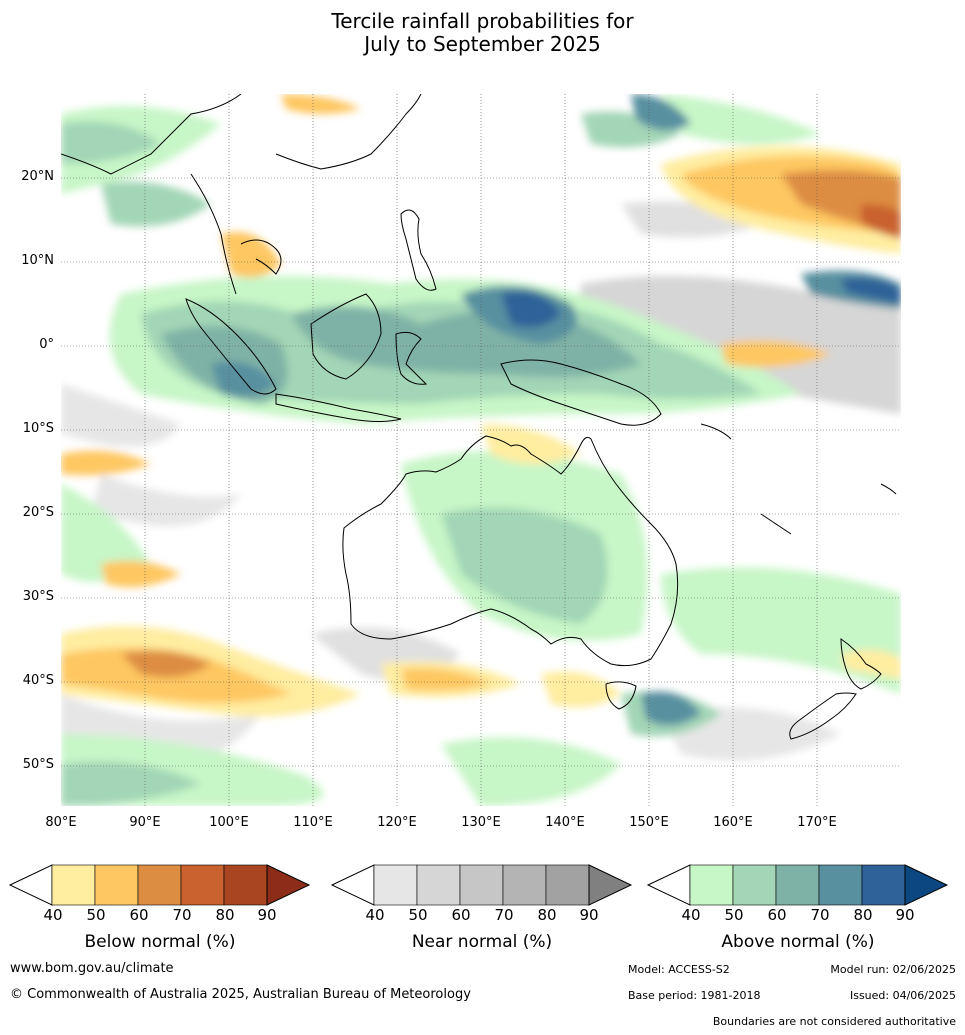  What do you see at coordinates (346, 336) in the screenshot?
I see `borneo-coastline` at bounding box center [346, 336].